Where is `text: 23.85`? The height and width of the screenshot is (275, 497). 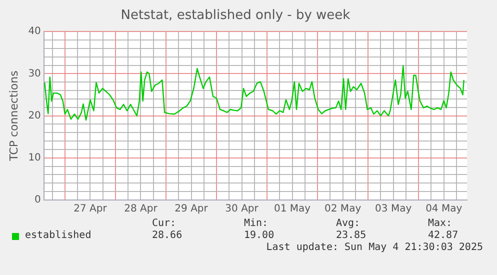 text: 23.85 is located at coordinates (352, 236).